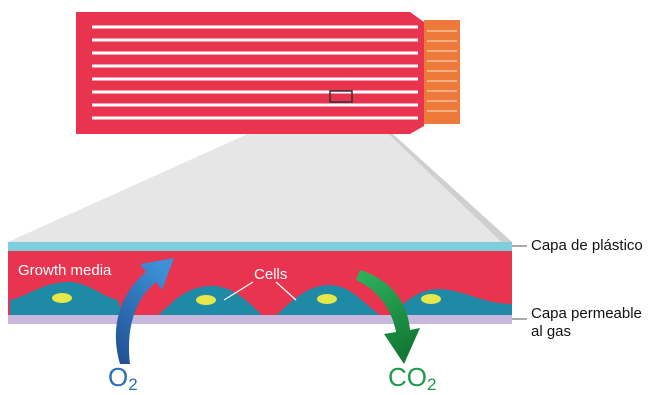 The height and width of the screenshot is (395, 660). I want to click on flask-cap, so click(442, 72).